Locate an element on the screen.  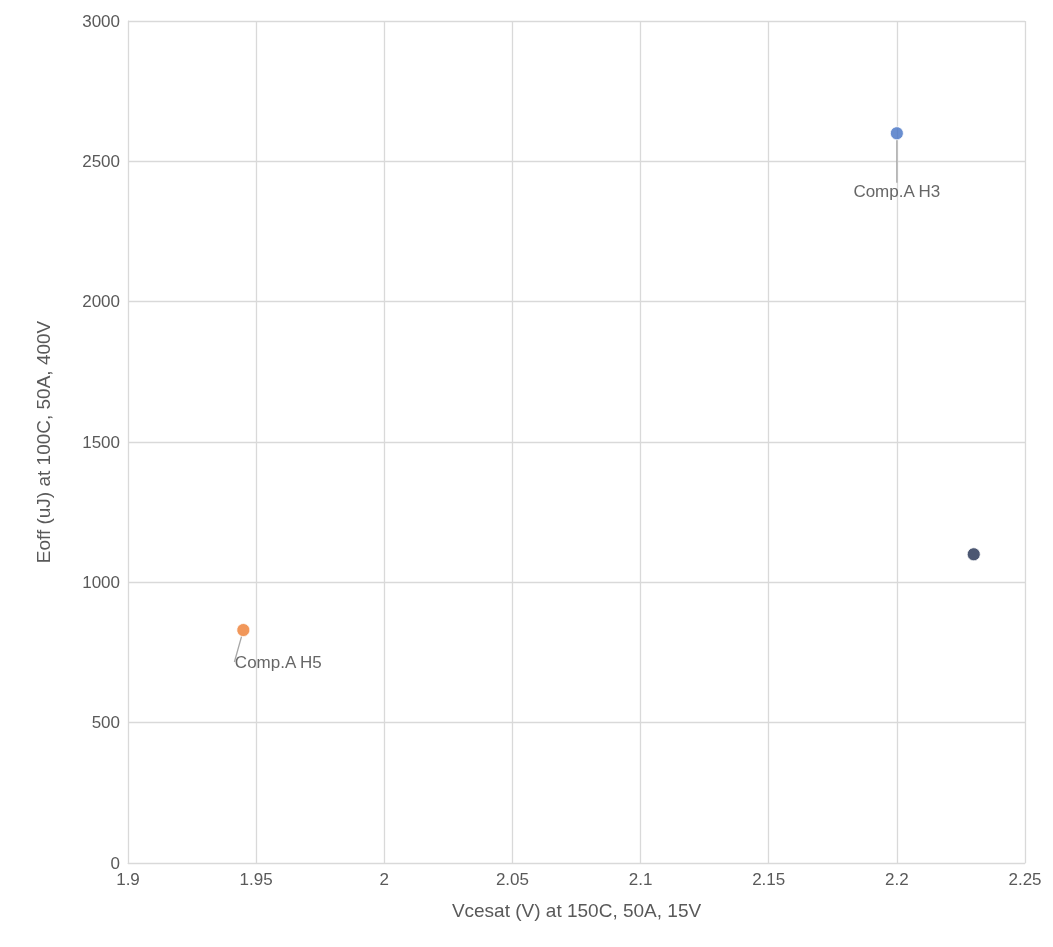
x-axis-title: Vcesat (V) at 150C, 50A, 15V is located at coordinates (576, 910).